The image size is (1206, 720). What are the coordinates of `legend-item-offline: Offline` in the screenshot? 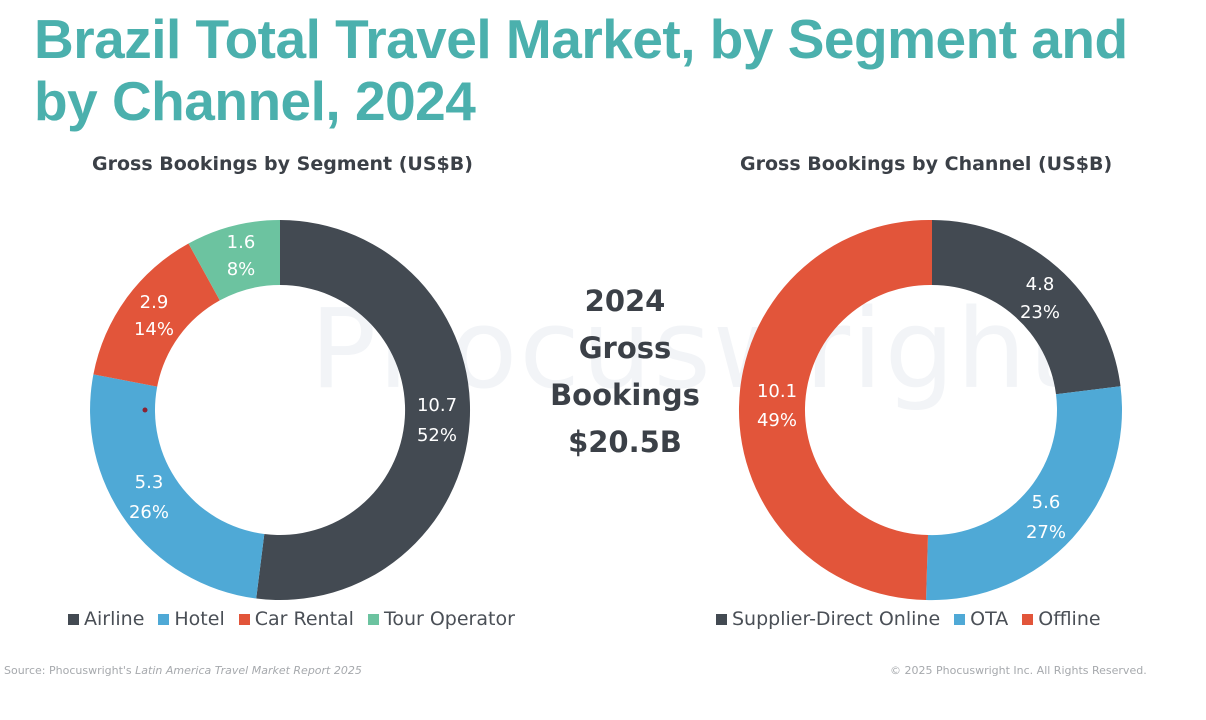 It's located at (1061, 619).